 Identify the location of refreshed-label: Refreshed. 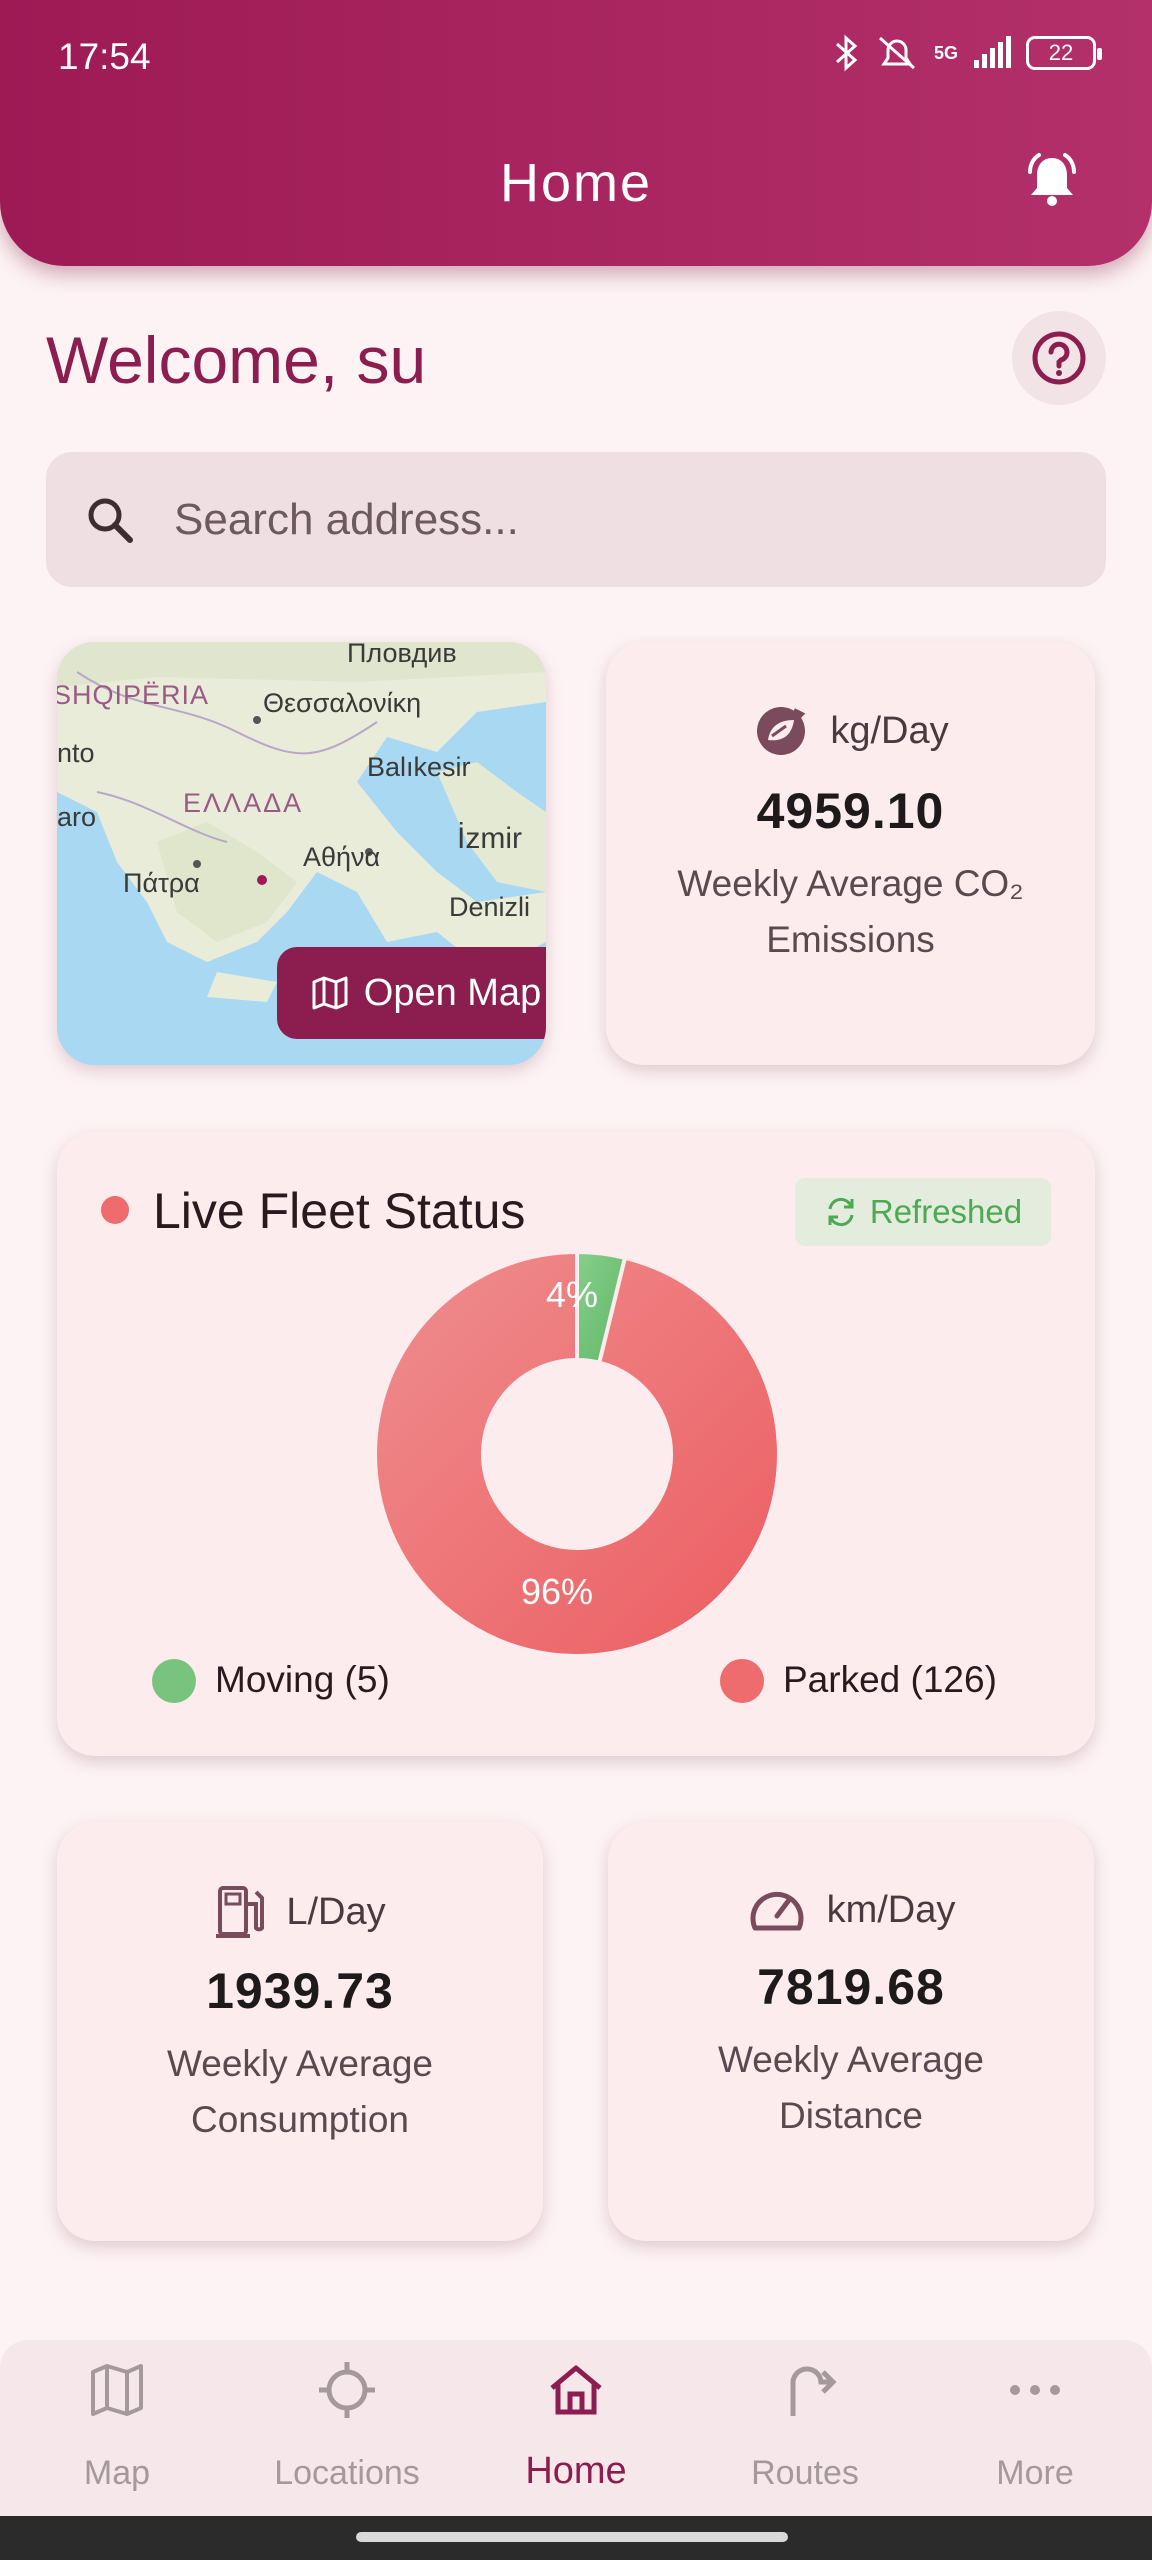
(946, 1211).